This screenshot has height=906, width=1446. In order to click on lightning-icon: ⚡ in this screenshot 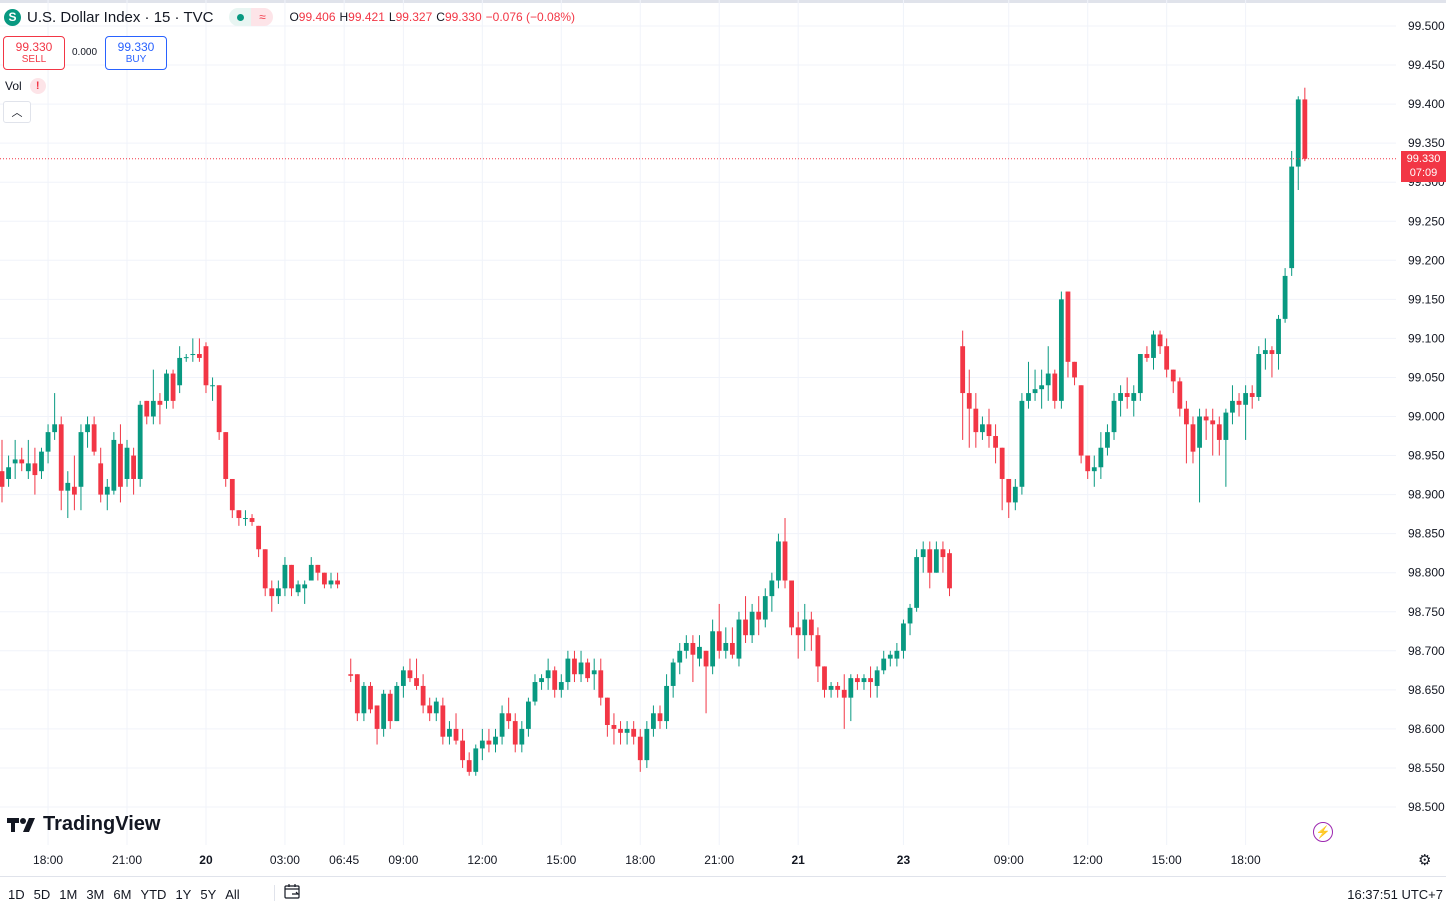, I will do `click(1323, 832)`.